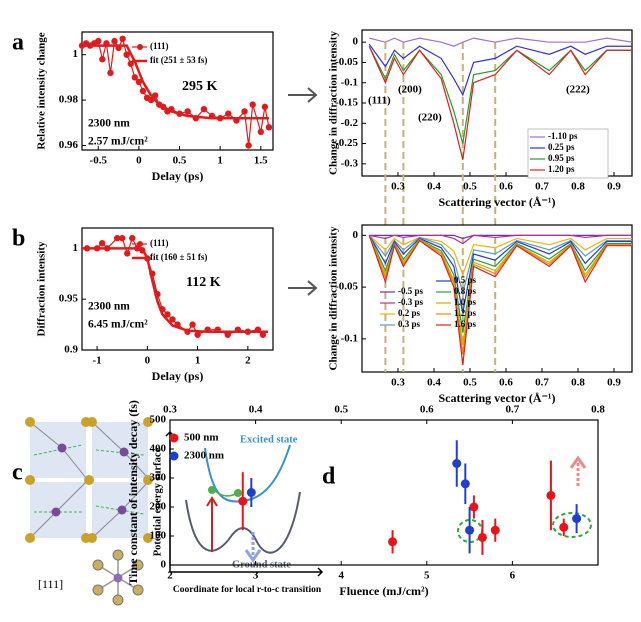  Describe the element at coordinates (598, 410) in the screenshot. I see `x2-tick-label: 0.8` at that location.